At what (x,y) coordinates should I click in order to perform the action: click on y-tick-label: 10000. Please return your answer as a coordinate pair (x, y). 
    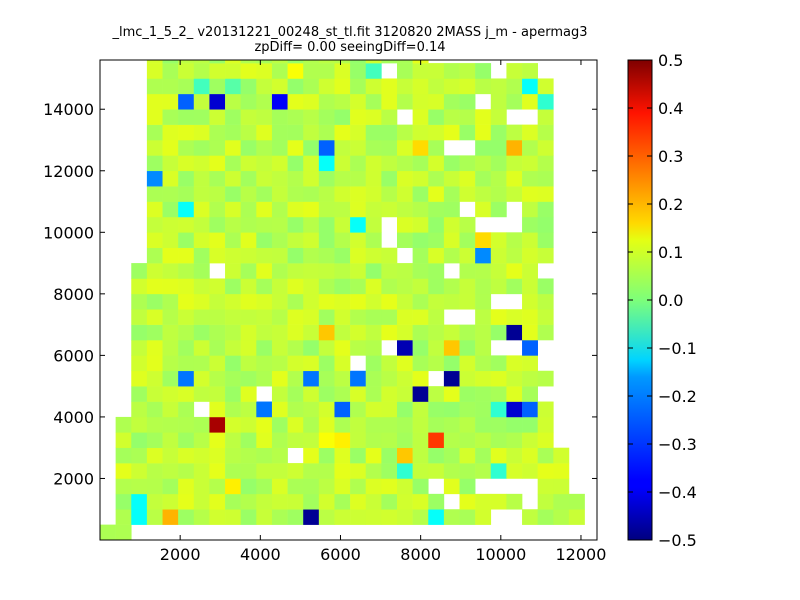
    Looking at the image, I should click on (68, 232).